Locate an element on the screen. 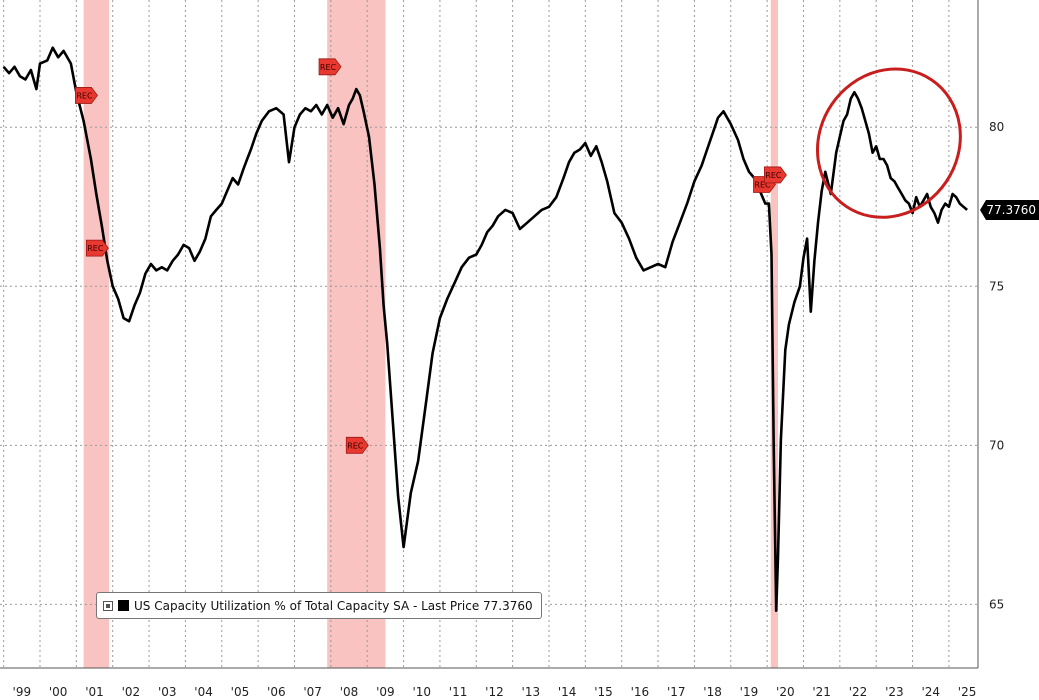 This screenshot has height=700, width=1039. x-tick-label: '22 is located at coordinates (858, 692).